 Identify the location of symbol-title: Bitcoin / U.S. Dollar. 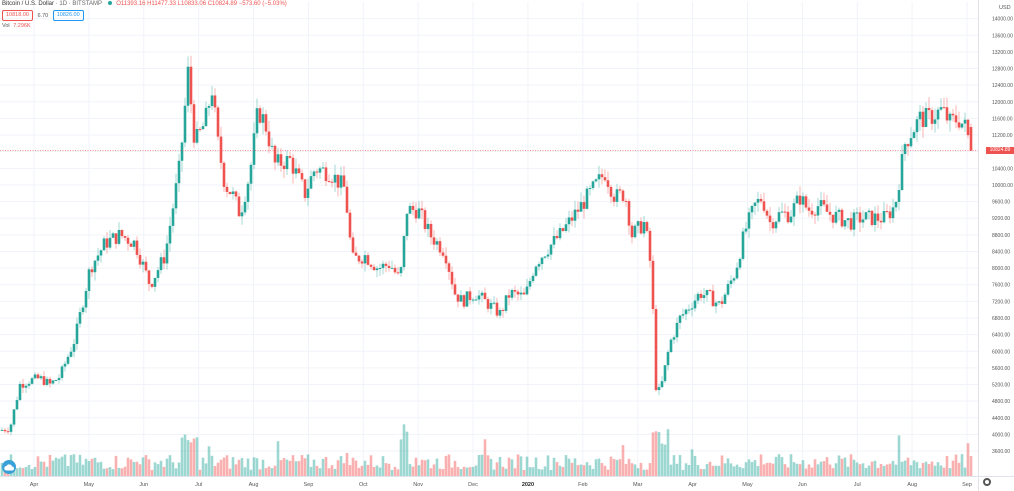
(28, 4).